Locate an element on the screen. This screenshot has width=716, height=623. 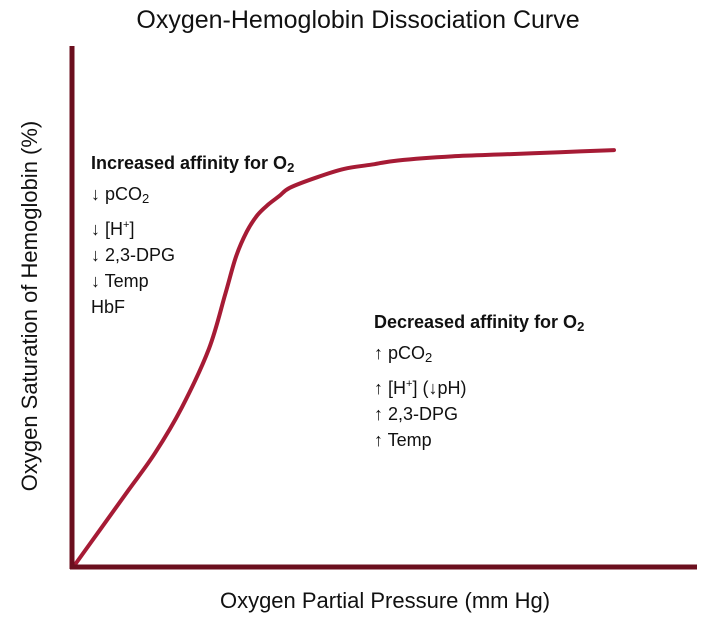
chart-title: Oxygen-Hemoglobin Dissociation Curve is located at coordinates (358, 20).